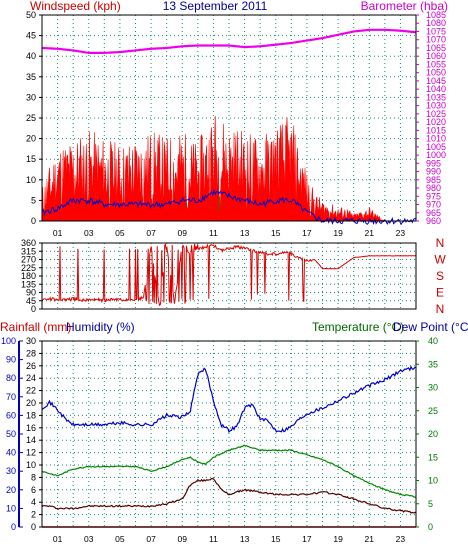 This screenshot has width=468, height=555. What do you see at coordinates (13, 527) in the screenshot?
I see `hum-tick-label: 0` at bounding box center [13, 527].